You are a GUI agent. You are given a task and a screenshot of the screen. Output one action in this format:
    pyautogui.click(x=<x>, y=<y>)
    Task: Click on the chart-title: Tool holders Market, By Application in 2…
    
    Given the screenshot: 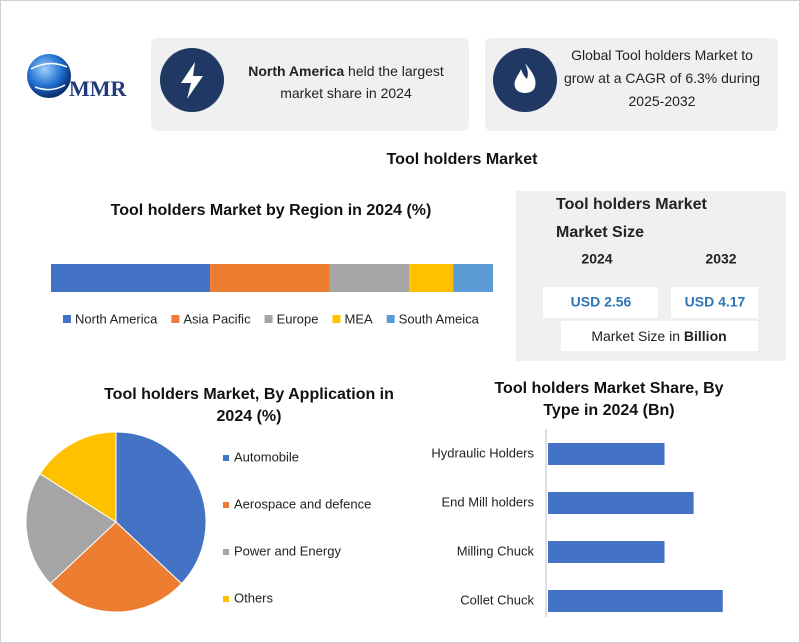 What is the action you would take?
    pyautogui.click(x=249, y=405)
    